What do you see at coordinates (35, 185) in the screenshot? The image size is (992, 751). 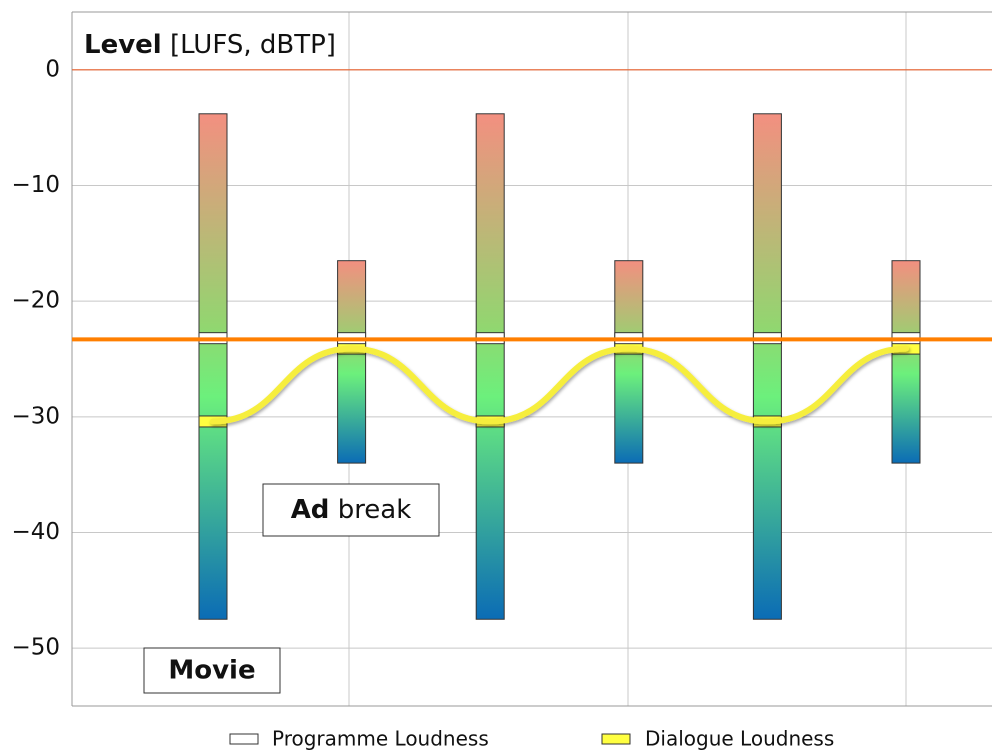 I see `y-tick-label: −10` at bounding box center [35, 185].